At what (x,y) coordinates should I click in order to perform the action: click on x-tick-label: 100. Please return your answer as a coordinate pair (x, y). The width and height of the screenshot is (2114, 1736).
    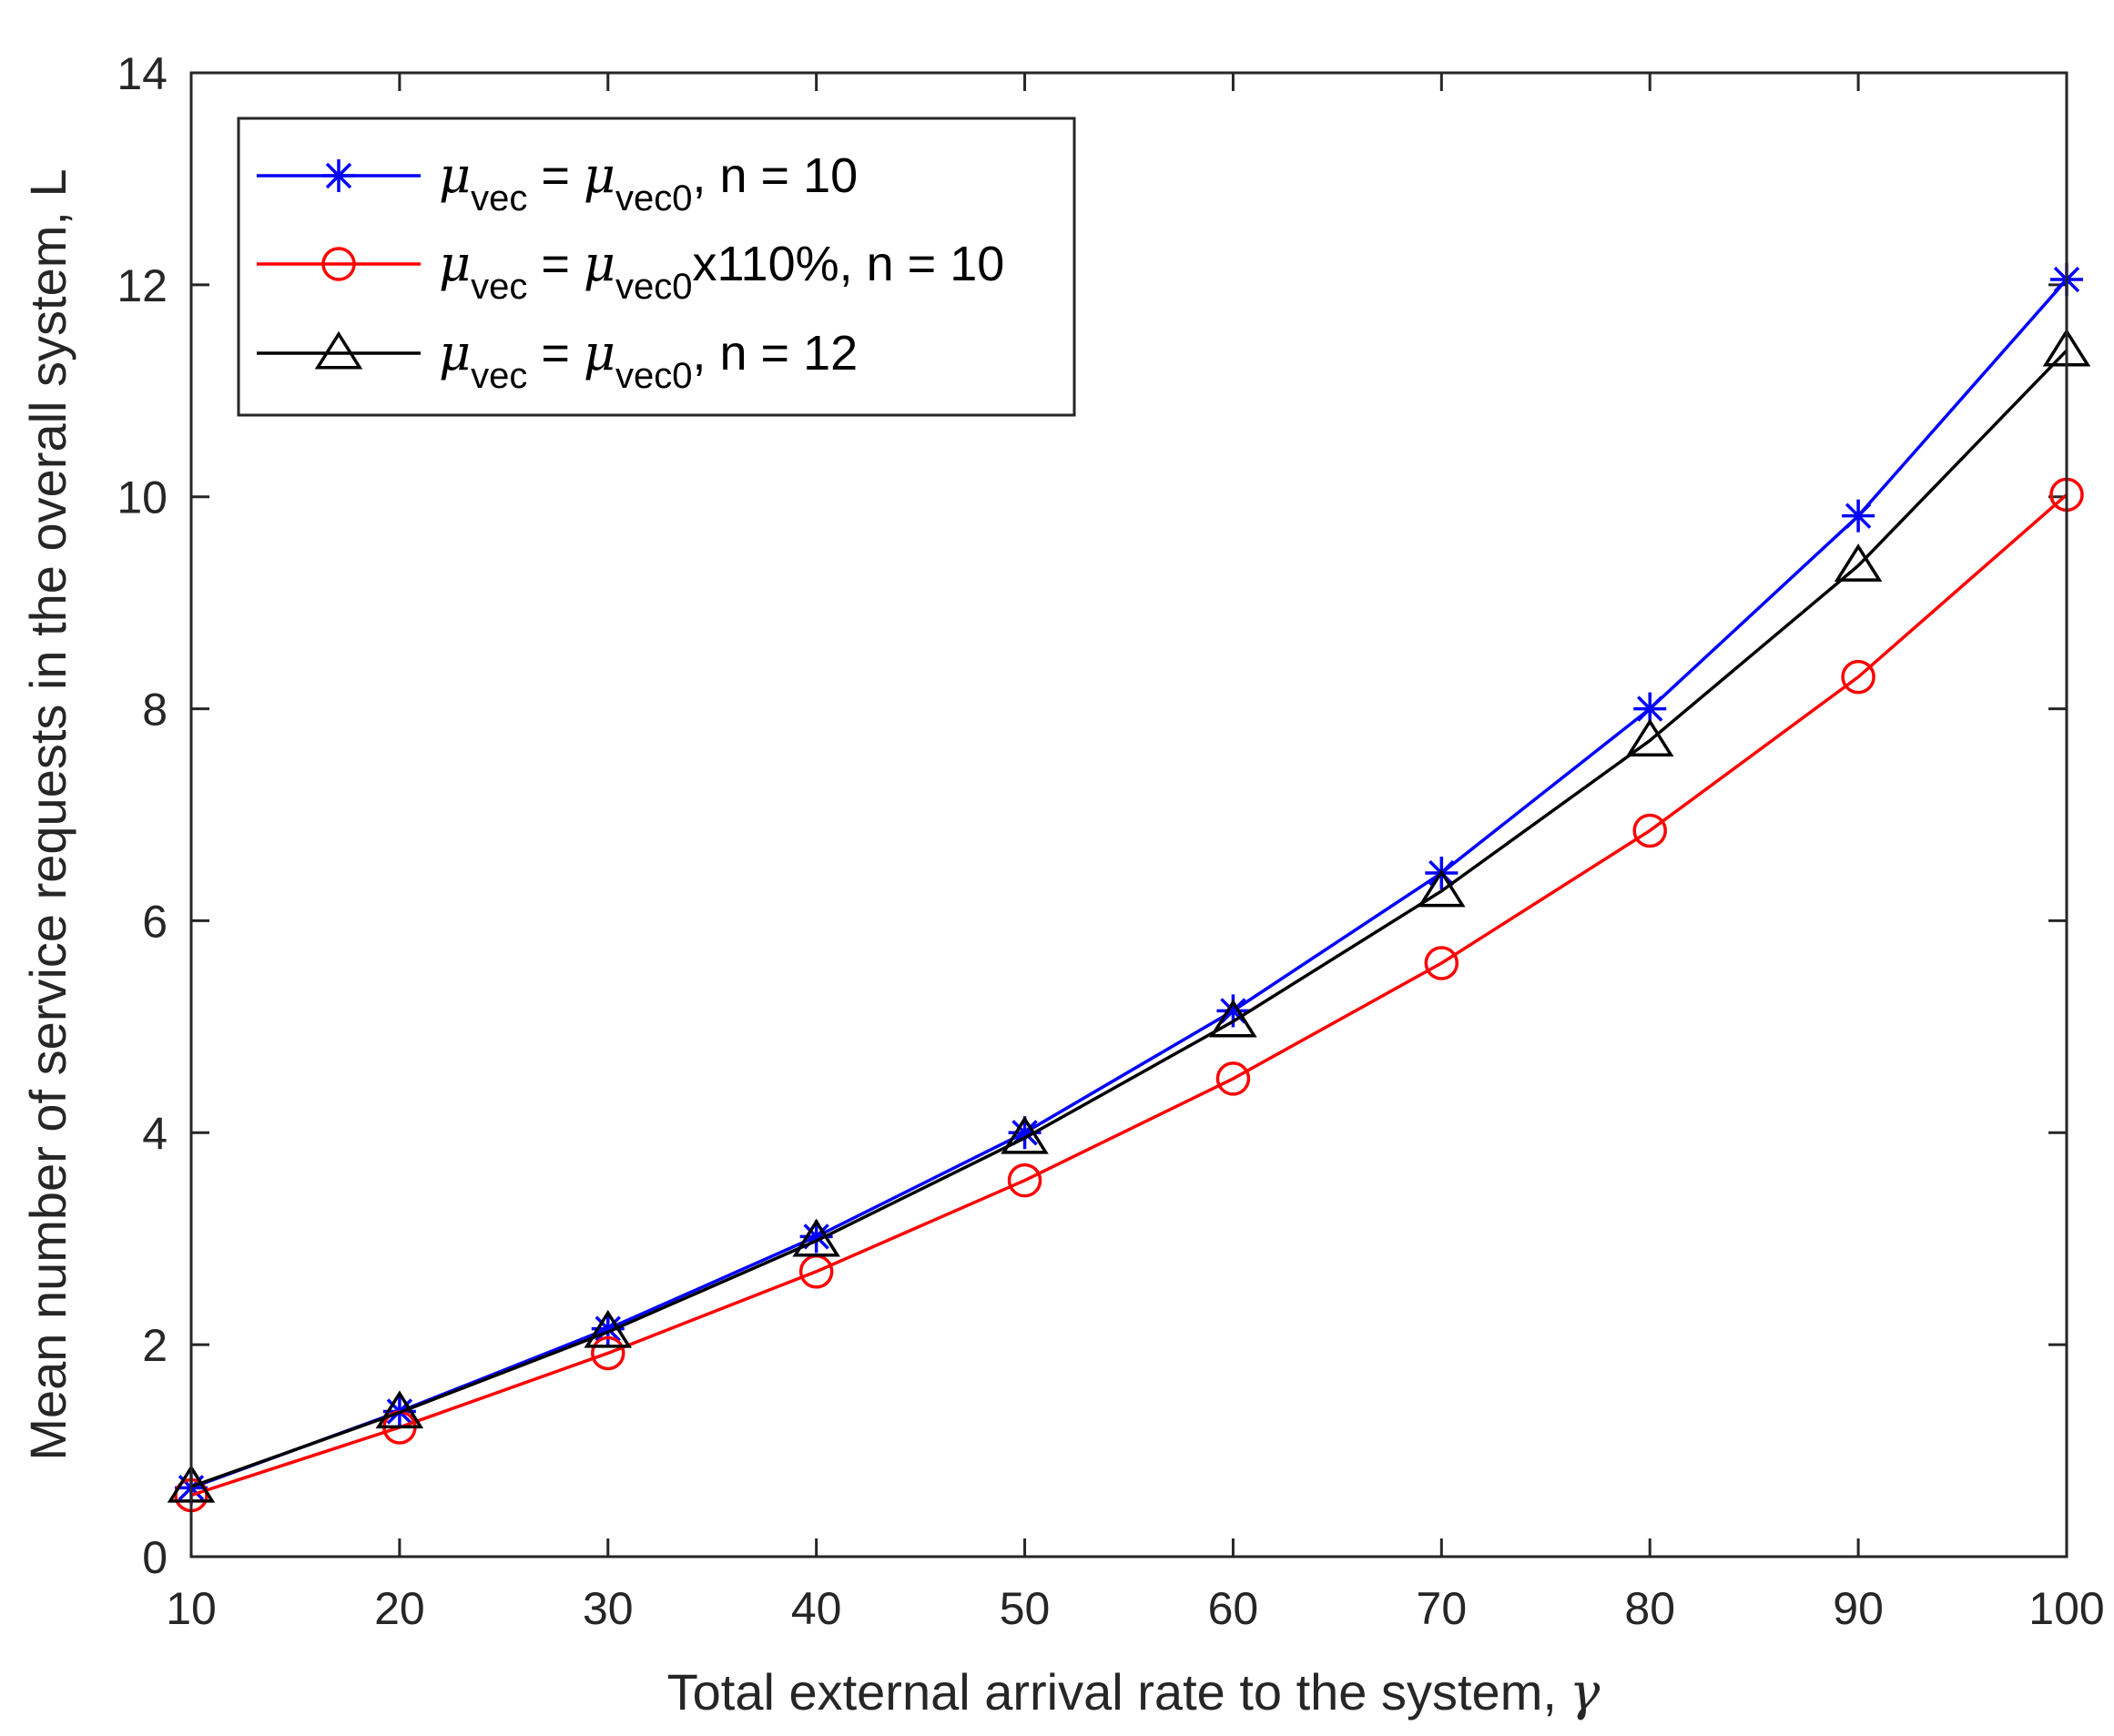
    Looking at the image, I should click on (2066, 1609).